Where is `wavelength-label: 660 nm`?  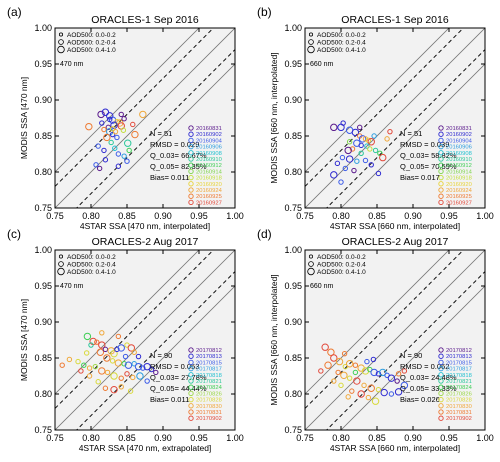
wavelength-label: 660 nm is located at coordinates (322, 286).